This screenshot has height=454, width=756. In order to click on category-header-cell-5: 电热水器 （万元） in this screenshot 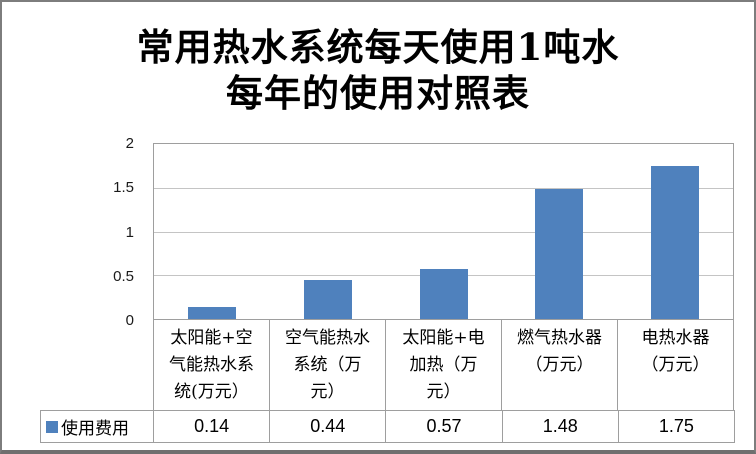, I will do `click(676, 365)`.